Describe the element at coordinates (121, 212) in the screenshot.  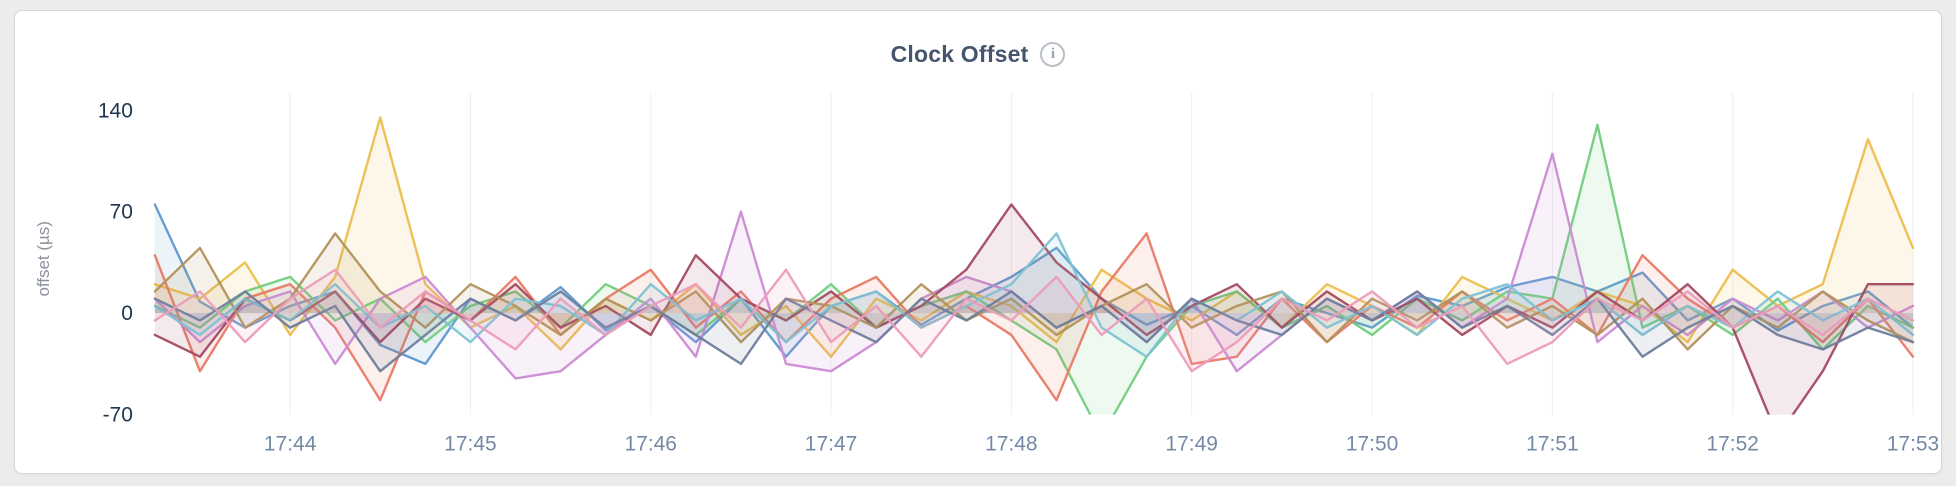
I see `y-tick-label: 70` at that location.